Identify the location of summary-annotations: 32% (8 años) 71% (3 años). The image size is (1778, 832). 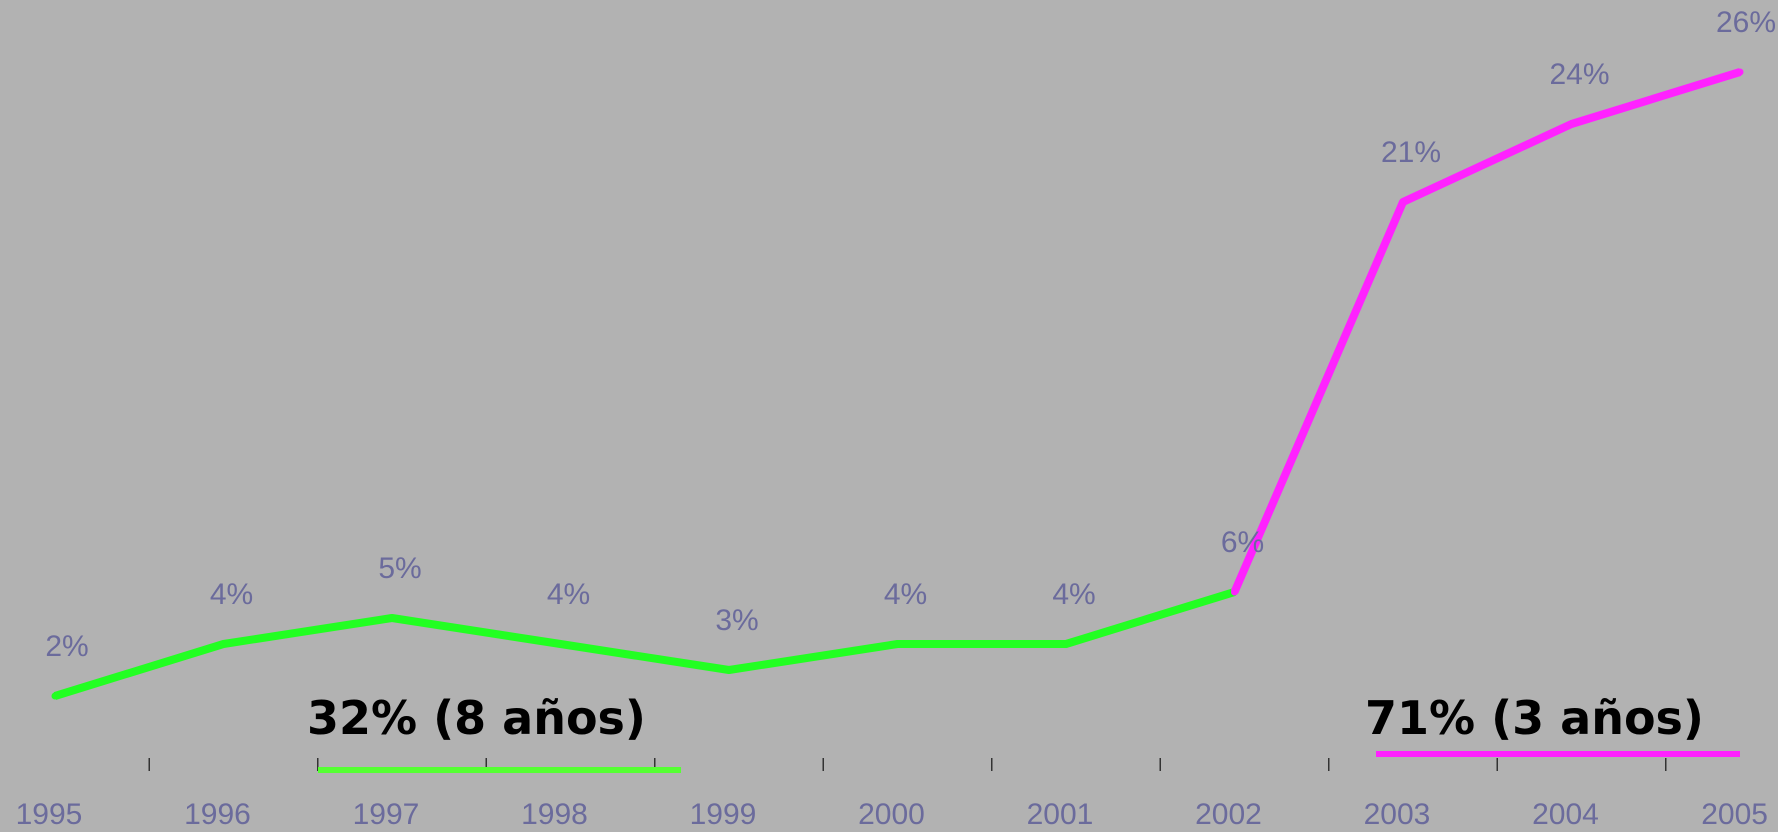
(1023, 732).